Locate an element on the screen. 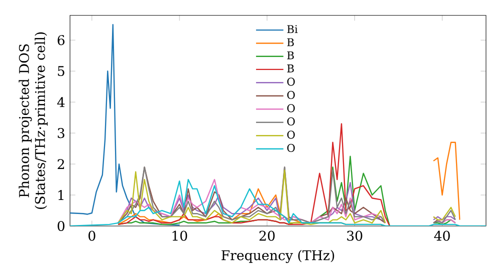 Image resolution: width=500 pixels, height=280 pixels. x-tick-label: 0 is located at coordinates (92, 235).